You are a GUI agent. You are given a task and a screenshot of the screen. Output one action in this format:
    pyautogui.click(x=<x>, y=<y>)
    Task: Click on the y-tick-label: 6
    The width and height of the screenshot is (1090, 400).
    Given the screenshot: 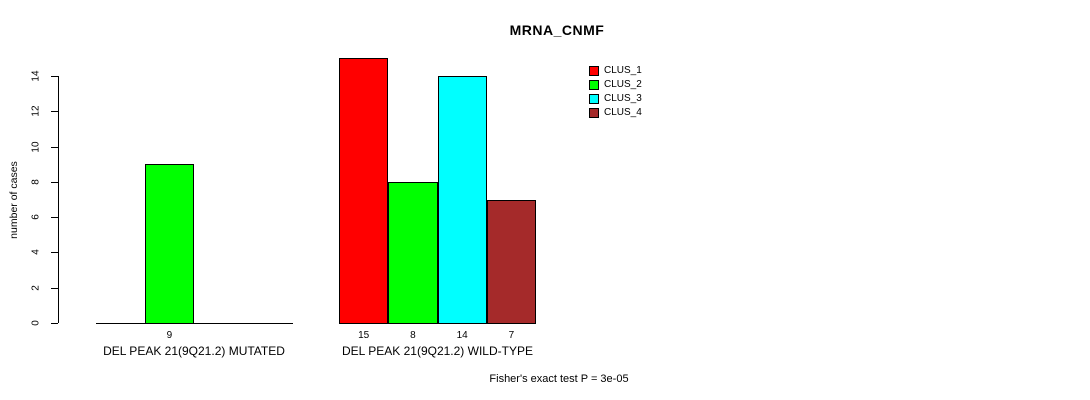 What is the action you would take?
    pyautogui.click(x=36, y=217)
    